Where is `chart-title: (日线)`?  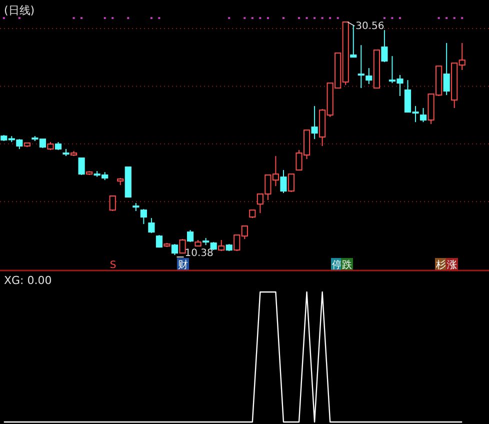 chart-title: (日线) is located at coordinates (19, 10).